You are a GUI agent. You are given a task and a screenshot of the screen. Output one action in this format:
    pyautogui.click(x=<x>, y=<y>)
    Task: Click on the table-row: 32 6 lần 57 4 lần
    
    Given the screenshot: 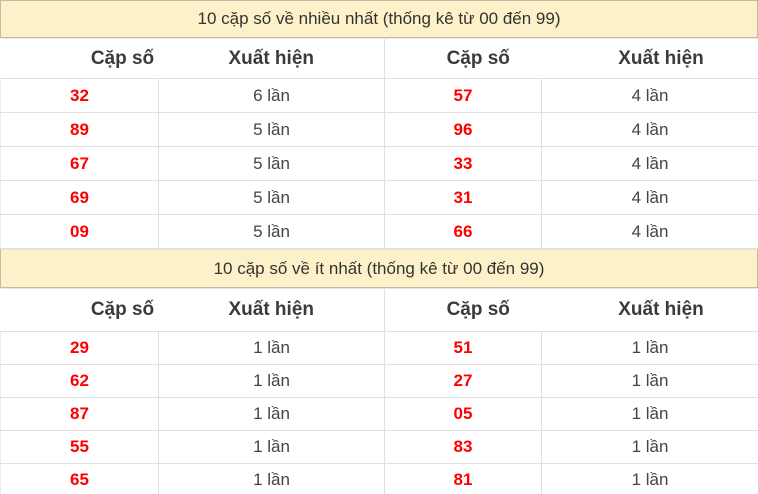 What is the action you would take?
    pyautogui.click(x=379, y=95)
    